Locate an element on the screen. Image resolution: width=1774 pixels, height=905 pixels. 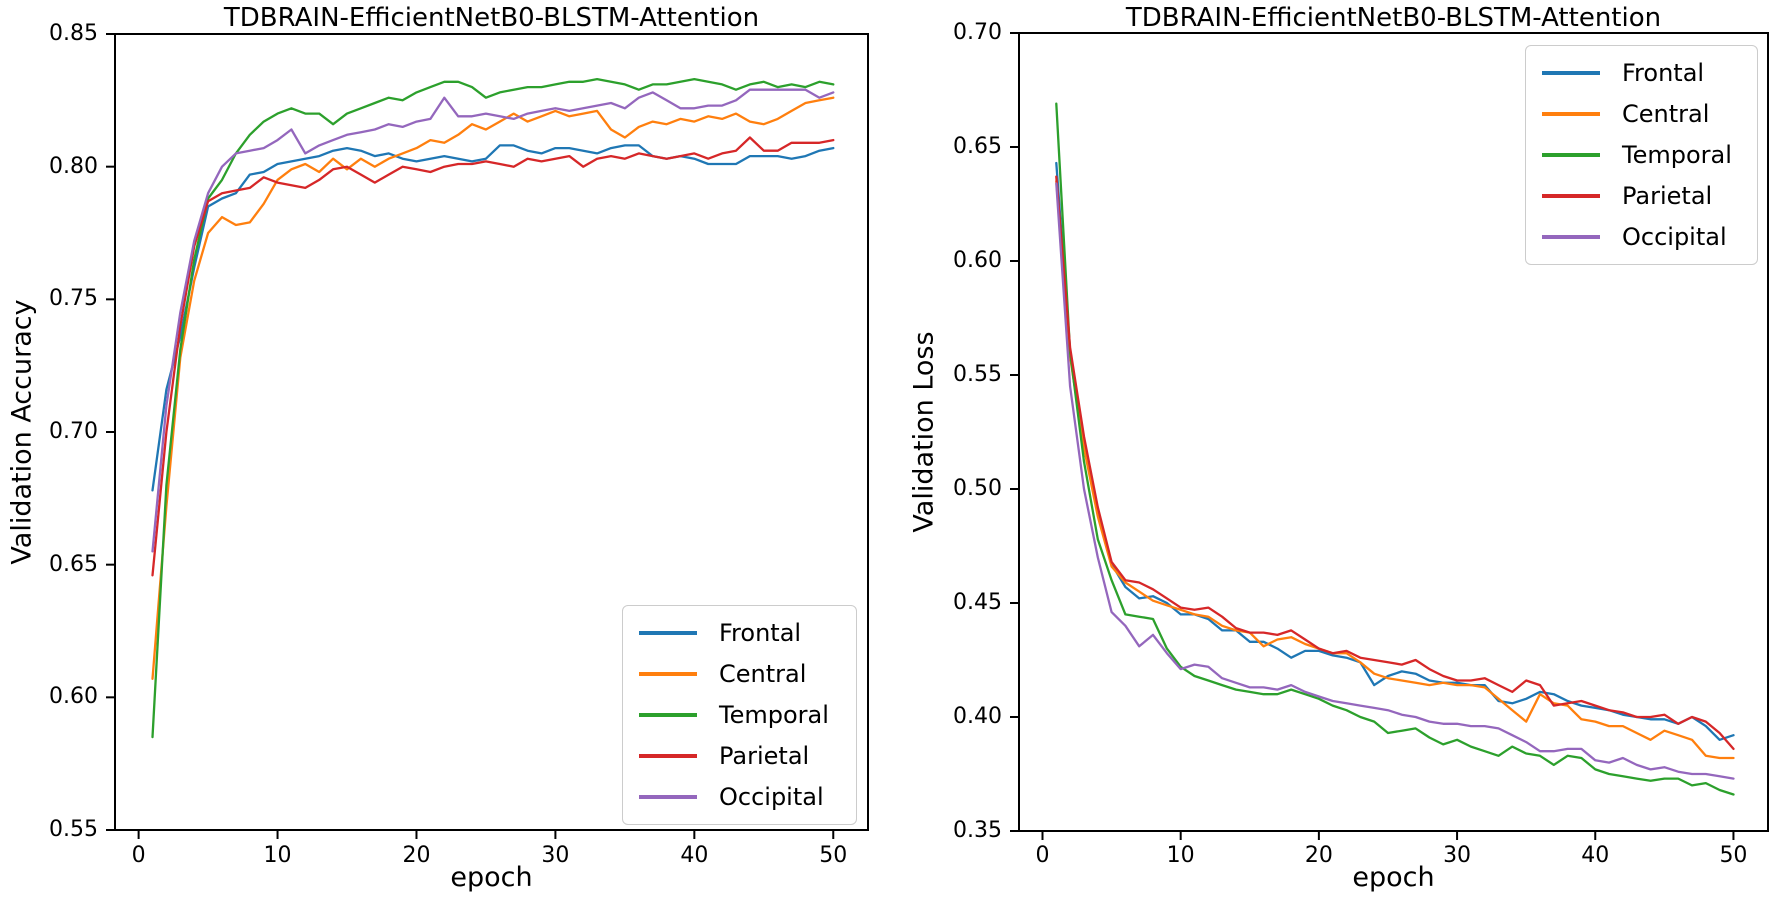
y-tick-label: 0.50 is located at coordinates (977, 488).